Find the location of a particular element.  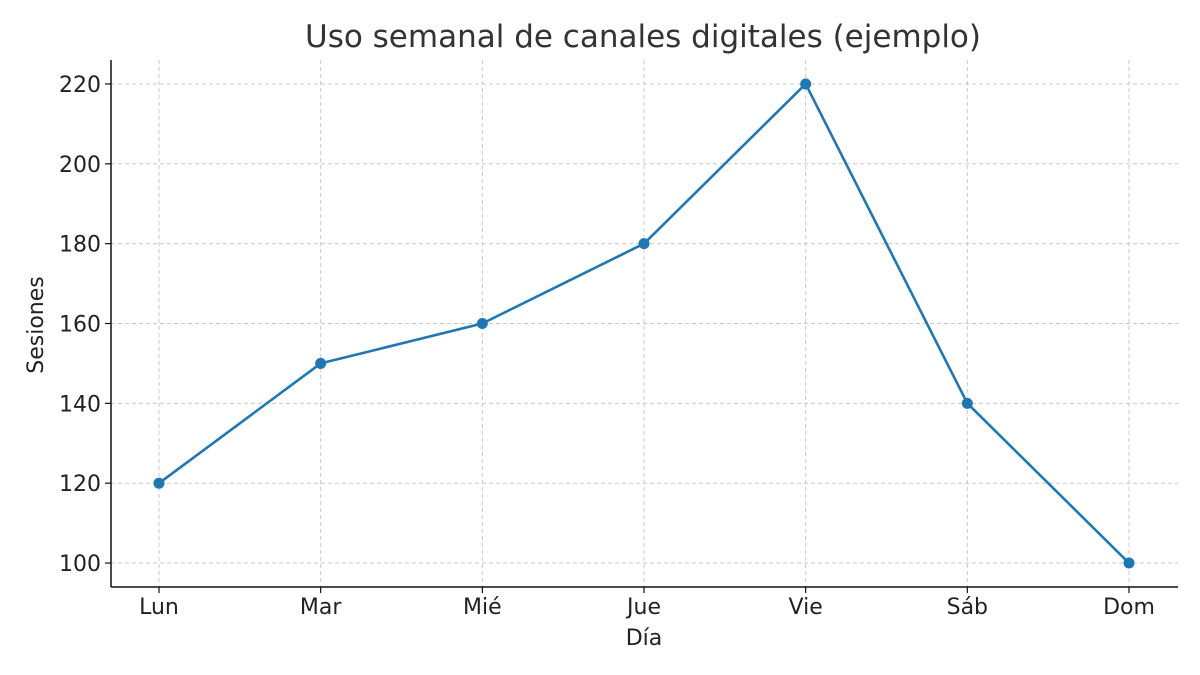

x-tick-label: Mié is located at coordinates (482, 607).